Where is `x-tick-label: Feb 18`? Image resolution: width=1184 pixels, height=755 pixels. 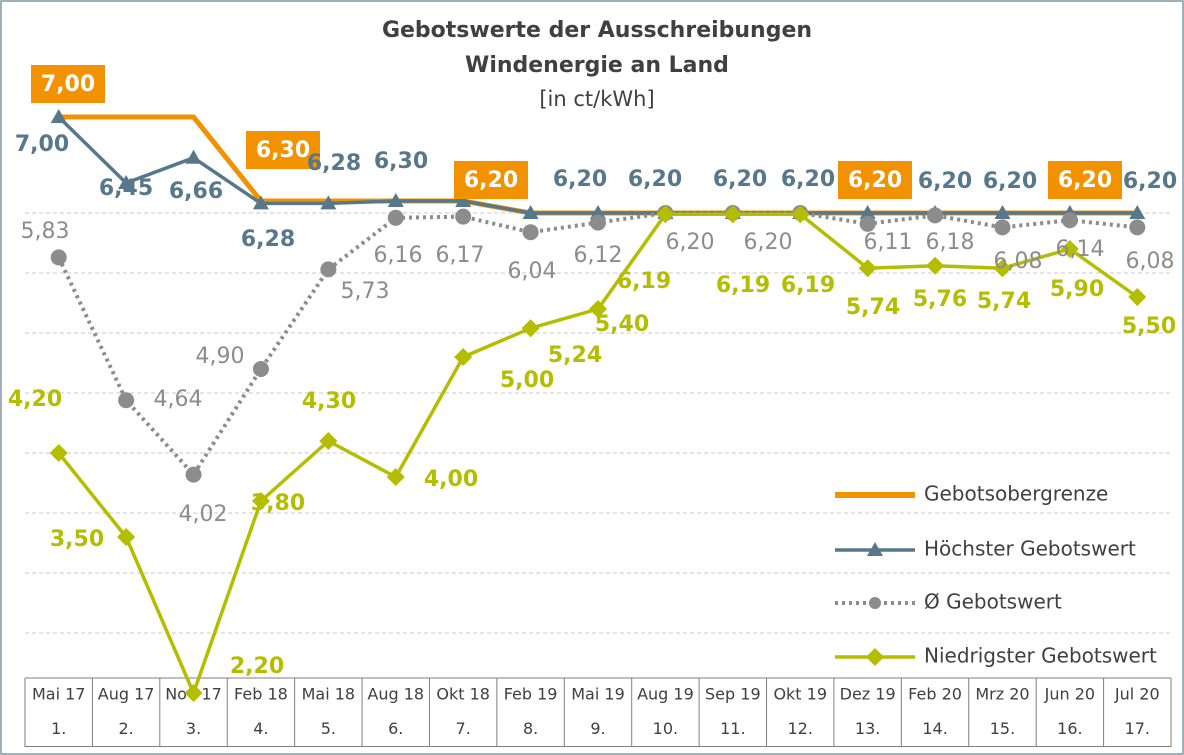
x-tick-label: Feb 18 is located at coordinates (261, 694).